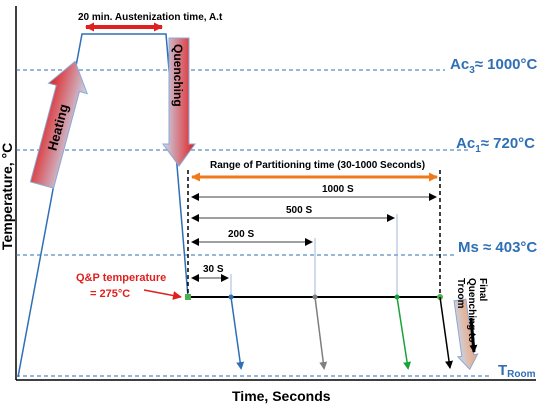 The width and height of the screenshot is (548, 410). Describe the element at coordinates (188, 297) in the screenshot. I see `qp-start-marker` at that location.